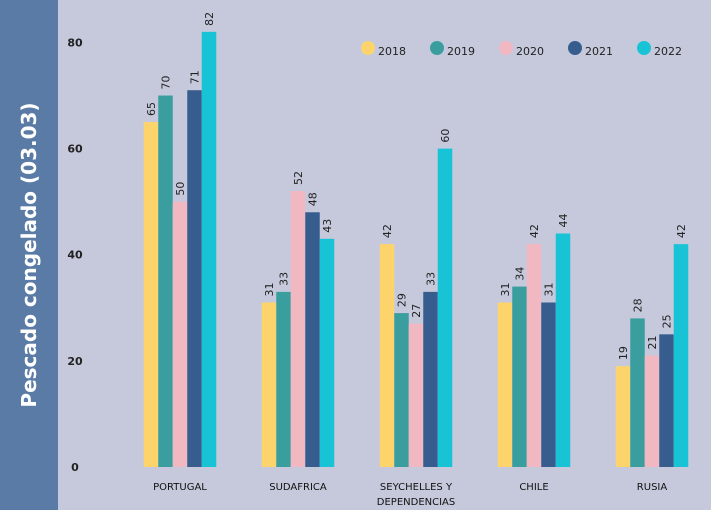  I want to click on data-label: 50, so click(180, 189).